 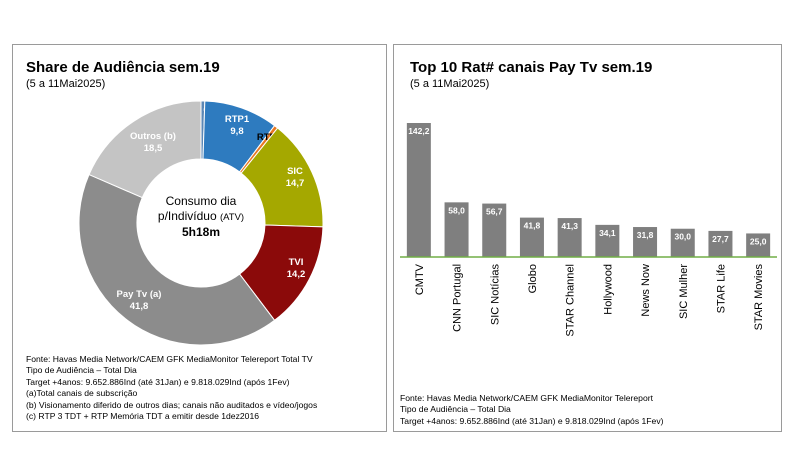 What do you see at coordinates (187, 216) in the screenshot?
I see `center-line2-main: p/Indivíduo` at bounding box center [187, 216].